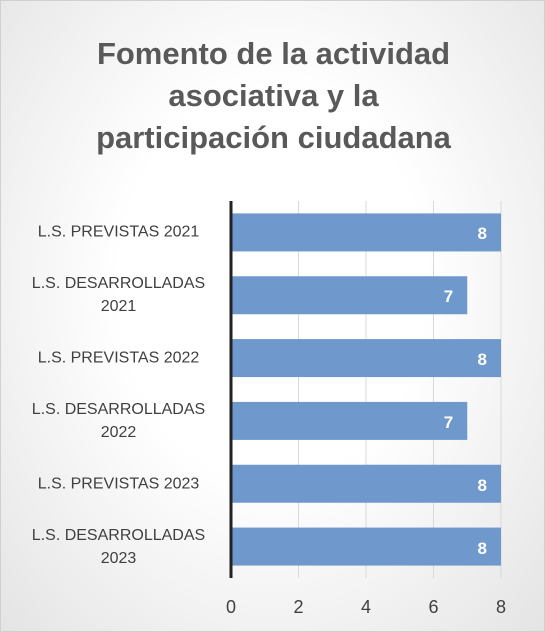 The image size is (545, 632). Describe the element at coordinates (118, 358) in the screenshot. I see `y-tick-label: L.S. PREVISTAS 2022` at that location.